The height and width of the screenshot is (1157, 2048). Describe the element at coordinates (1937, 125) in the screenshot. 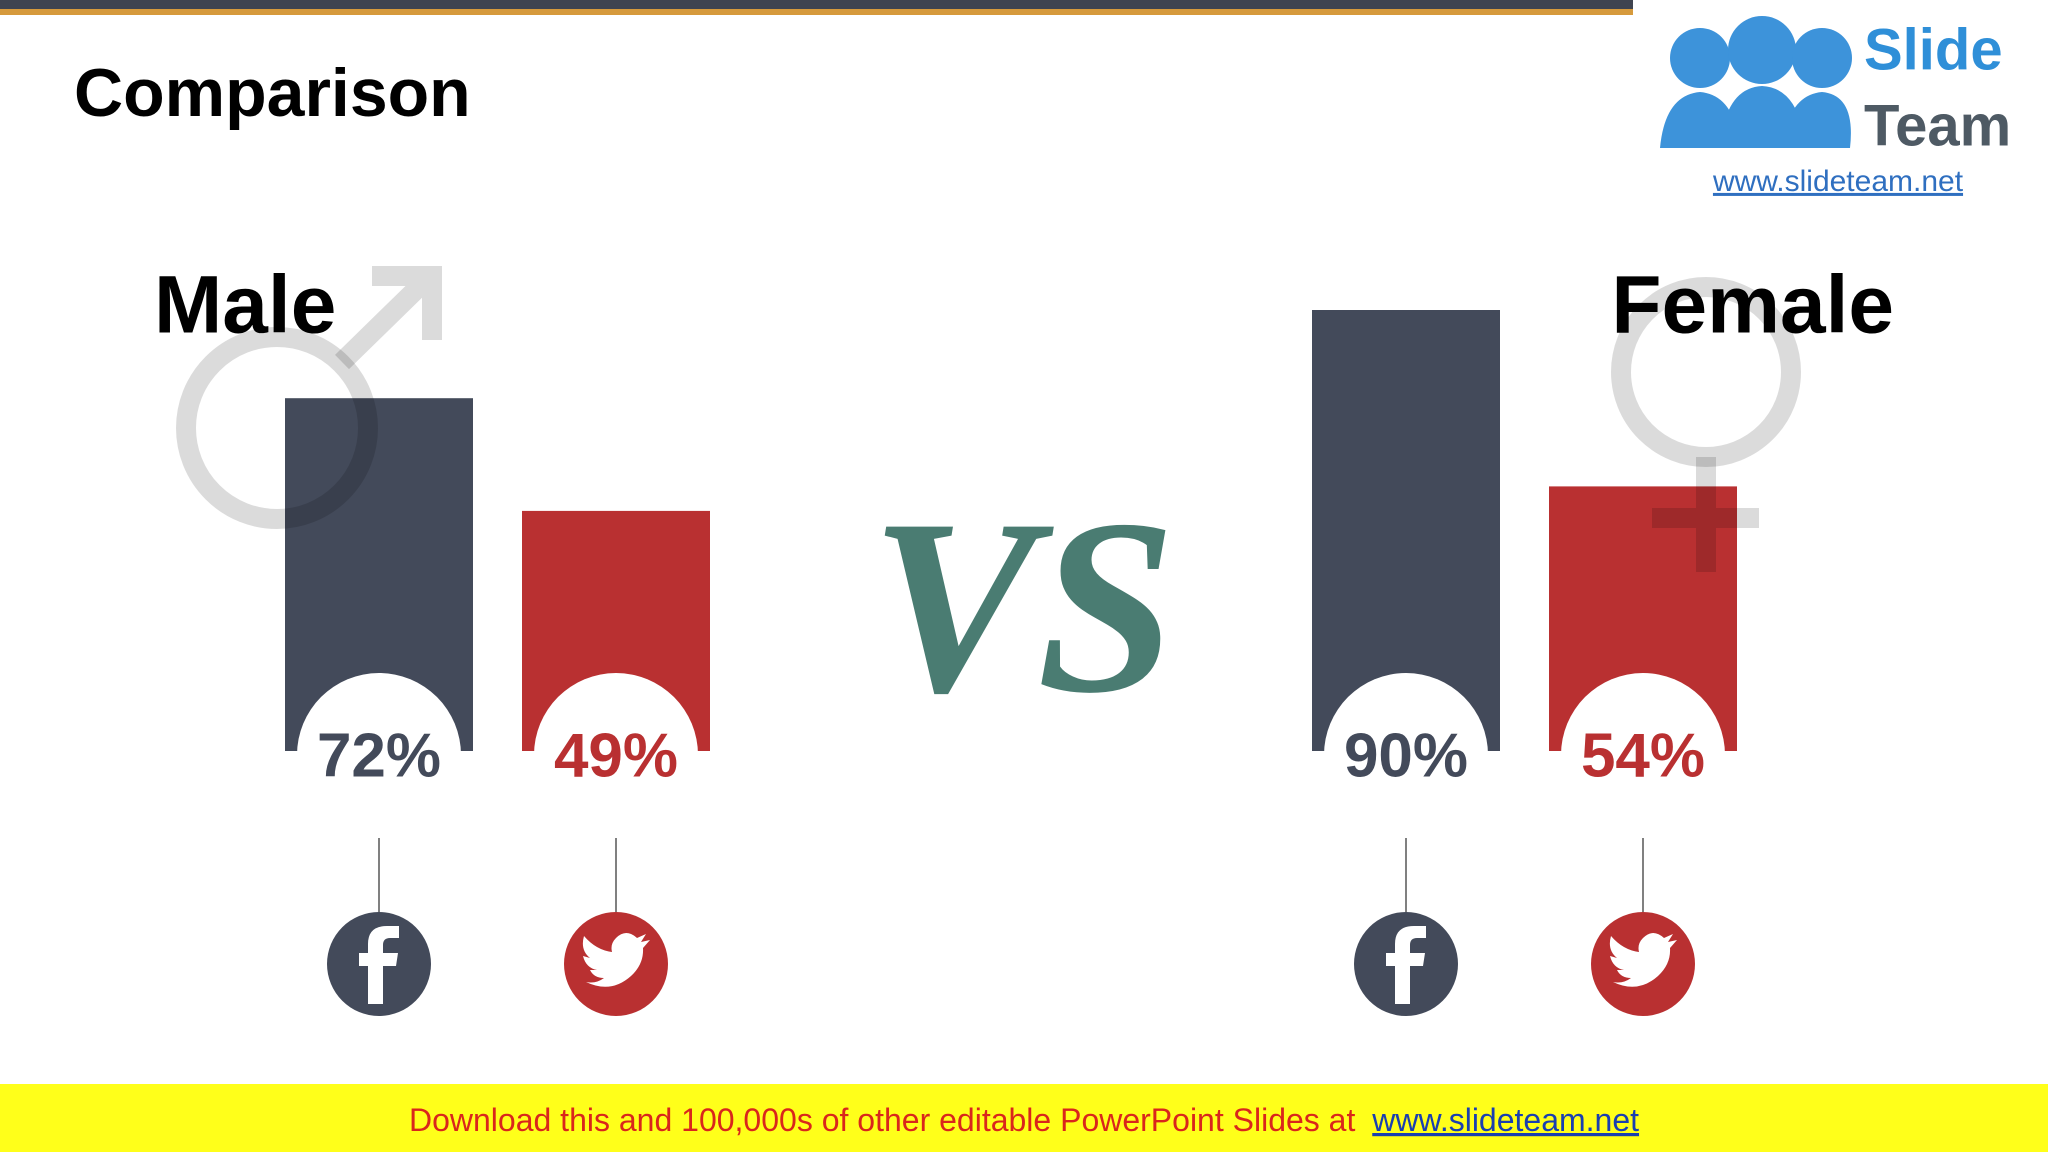

I see `logo-team: Team` at that location.